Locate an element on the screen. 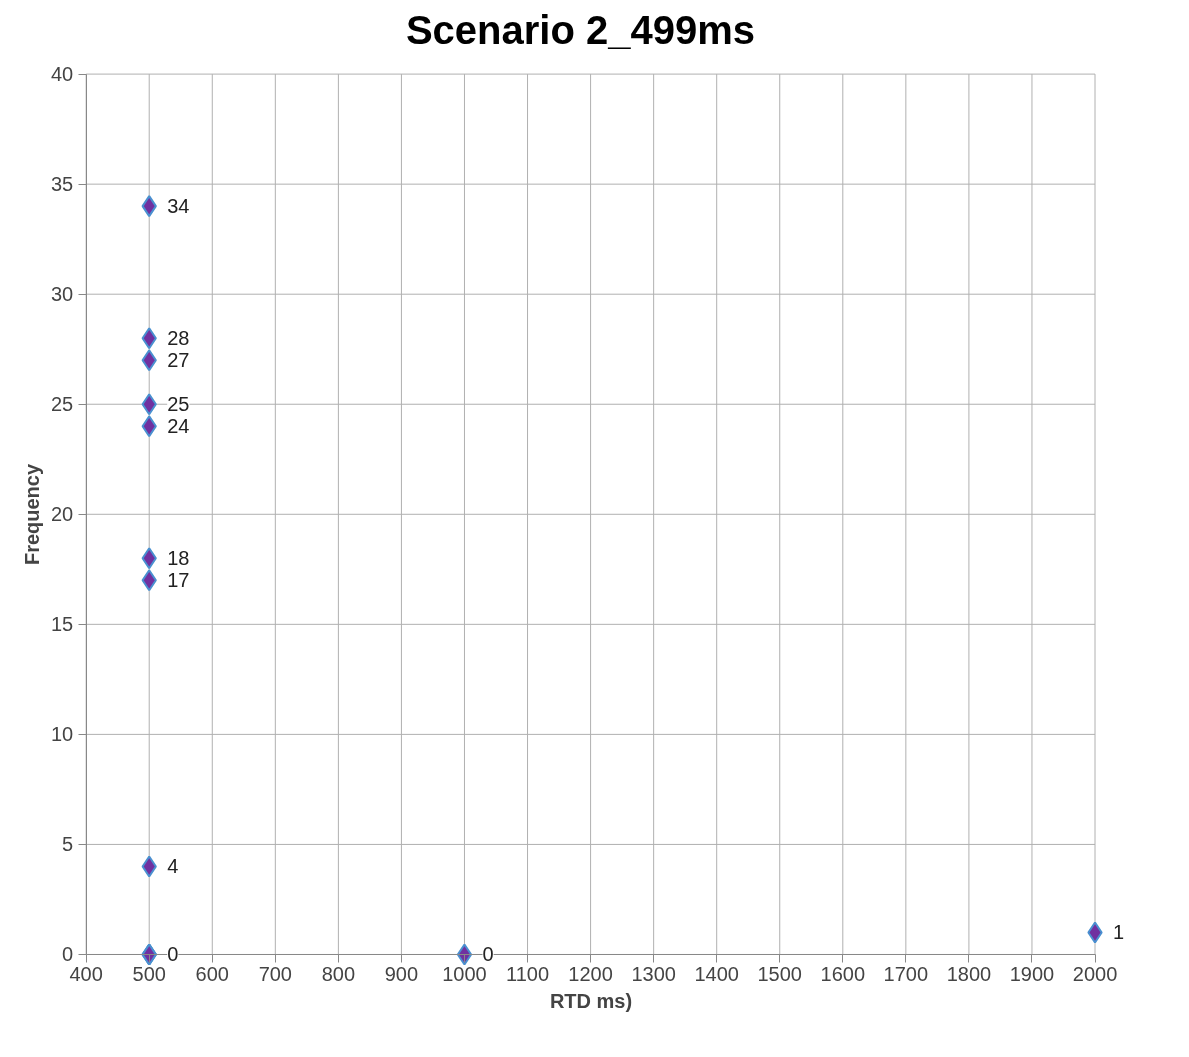 This screenshot has height=1057, width=1189. x-tick-label: 400 is located at coordinates (86, 974).